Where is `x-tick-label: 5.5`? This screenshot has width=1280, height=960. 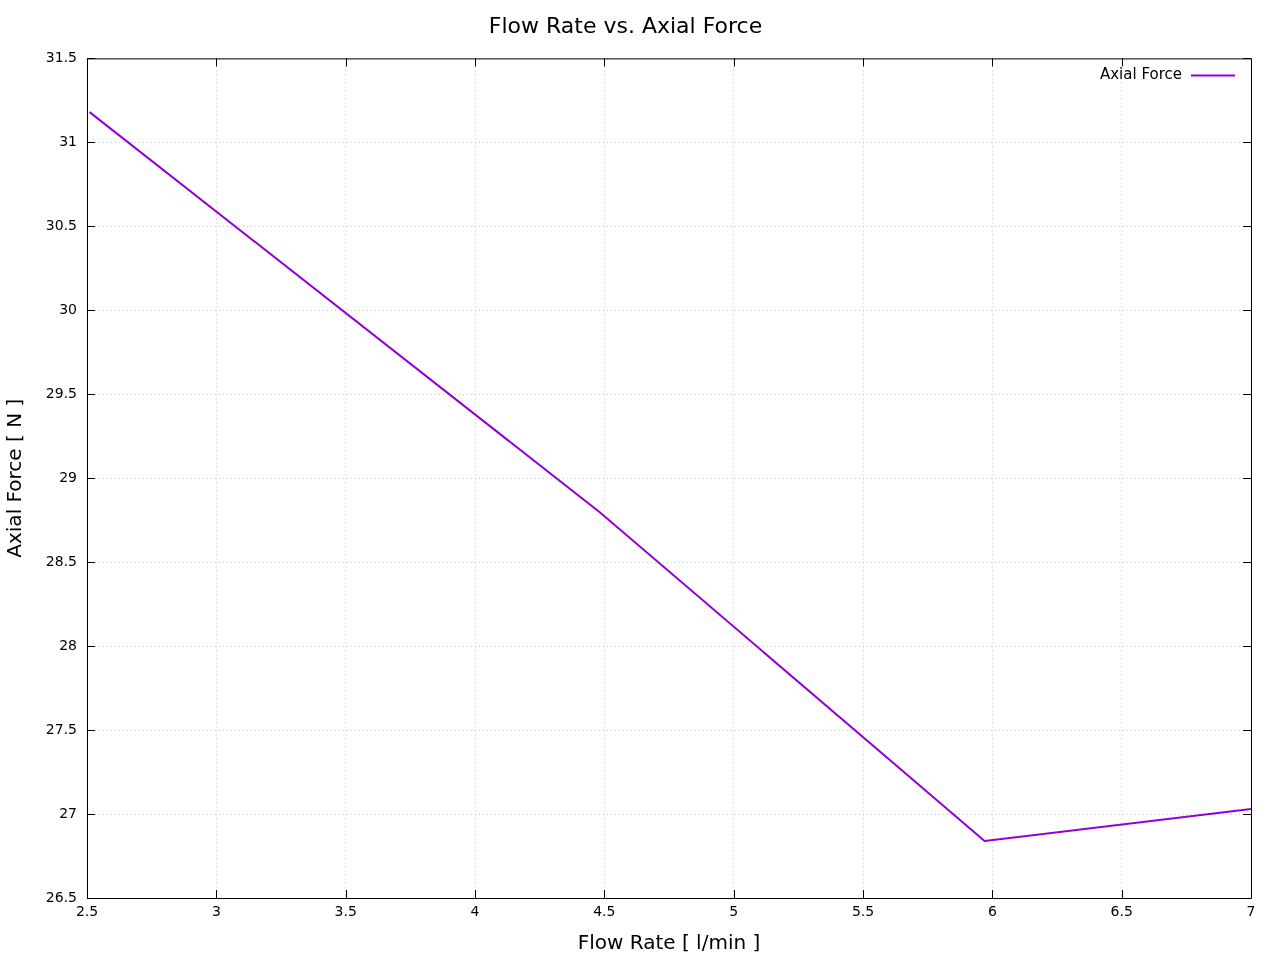 x-tick-label: 5.5 is located at coordinates (863, 911).